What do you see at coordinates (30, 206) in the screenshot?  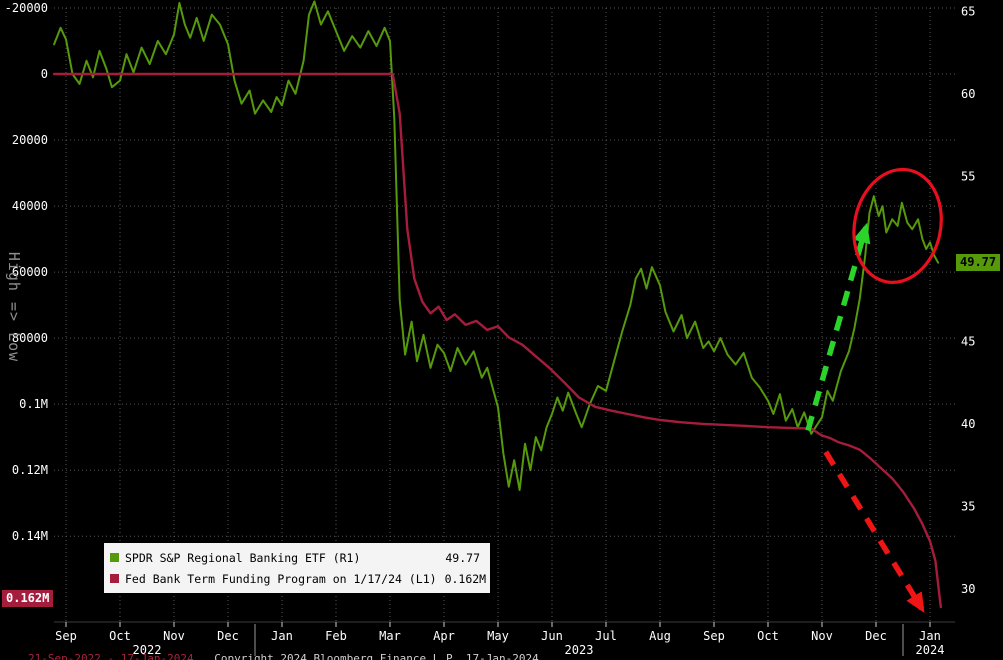 I see `left-tick-label: 40000` at bounding box center [30, 206].